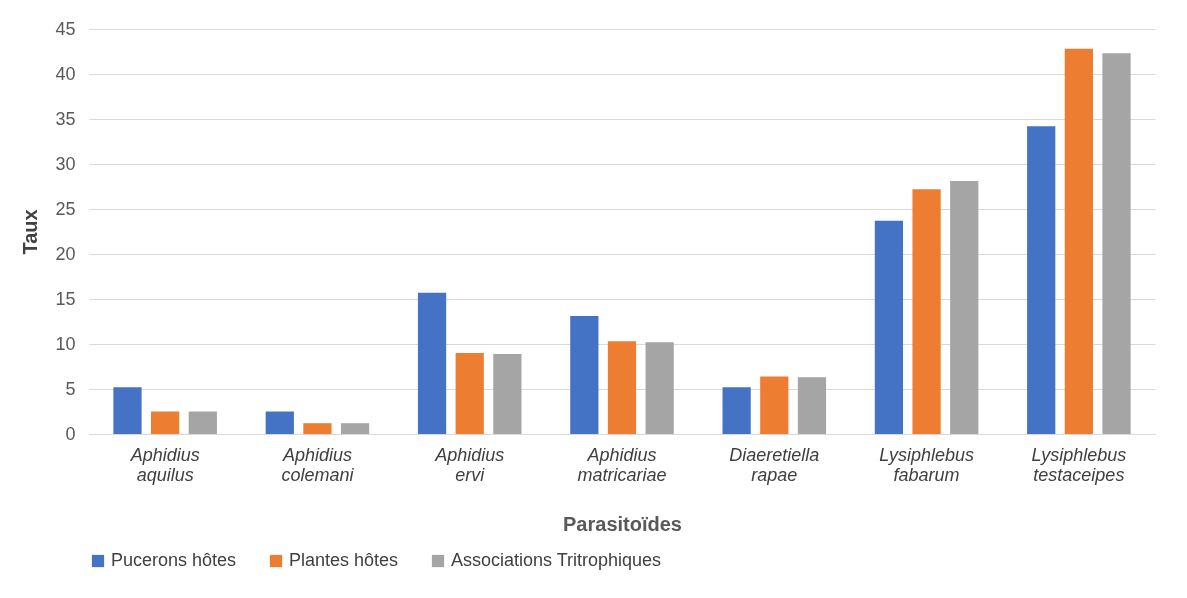 Image resolution: width=1187 pixels, height=598 pixels. What do you see at coordinates (70, 433) in the screenshot?
I see `y-tick-label: 0` at bounding box center [70, 433].